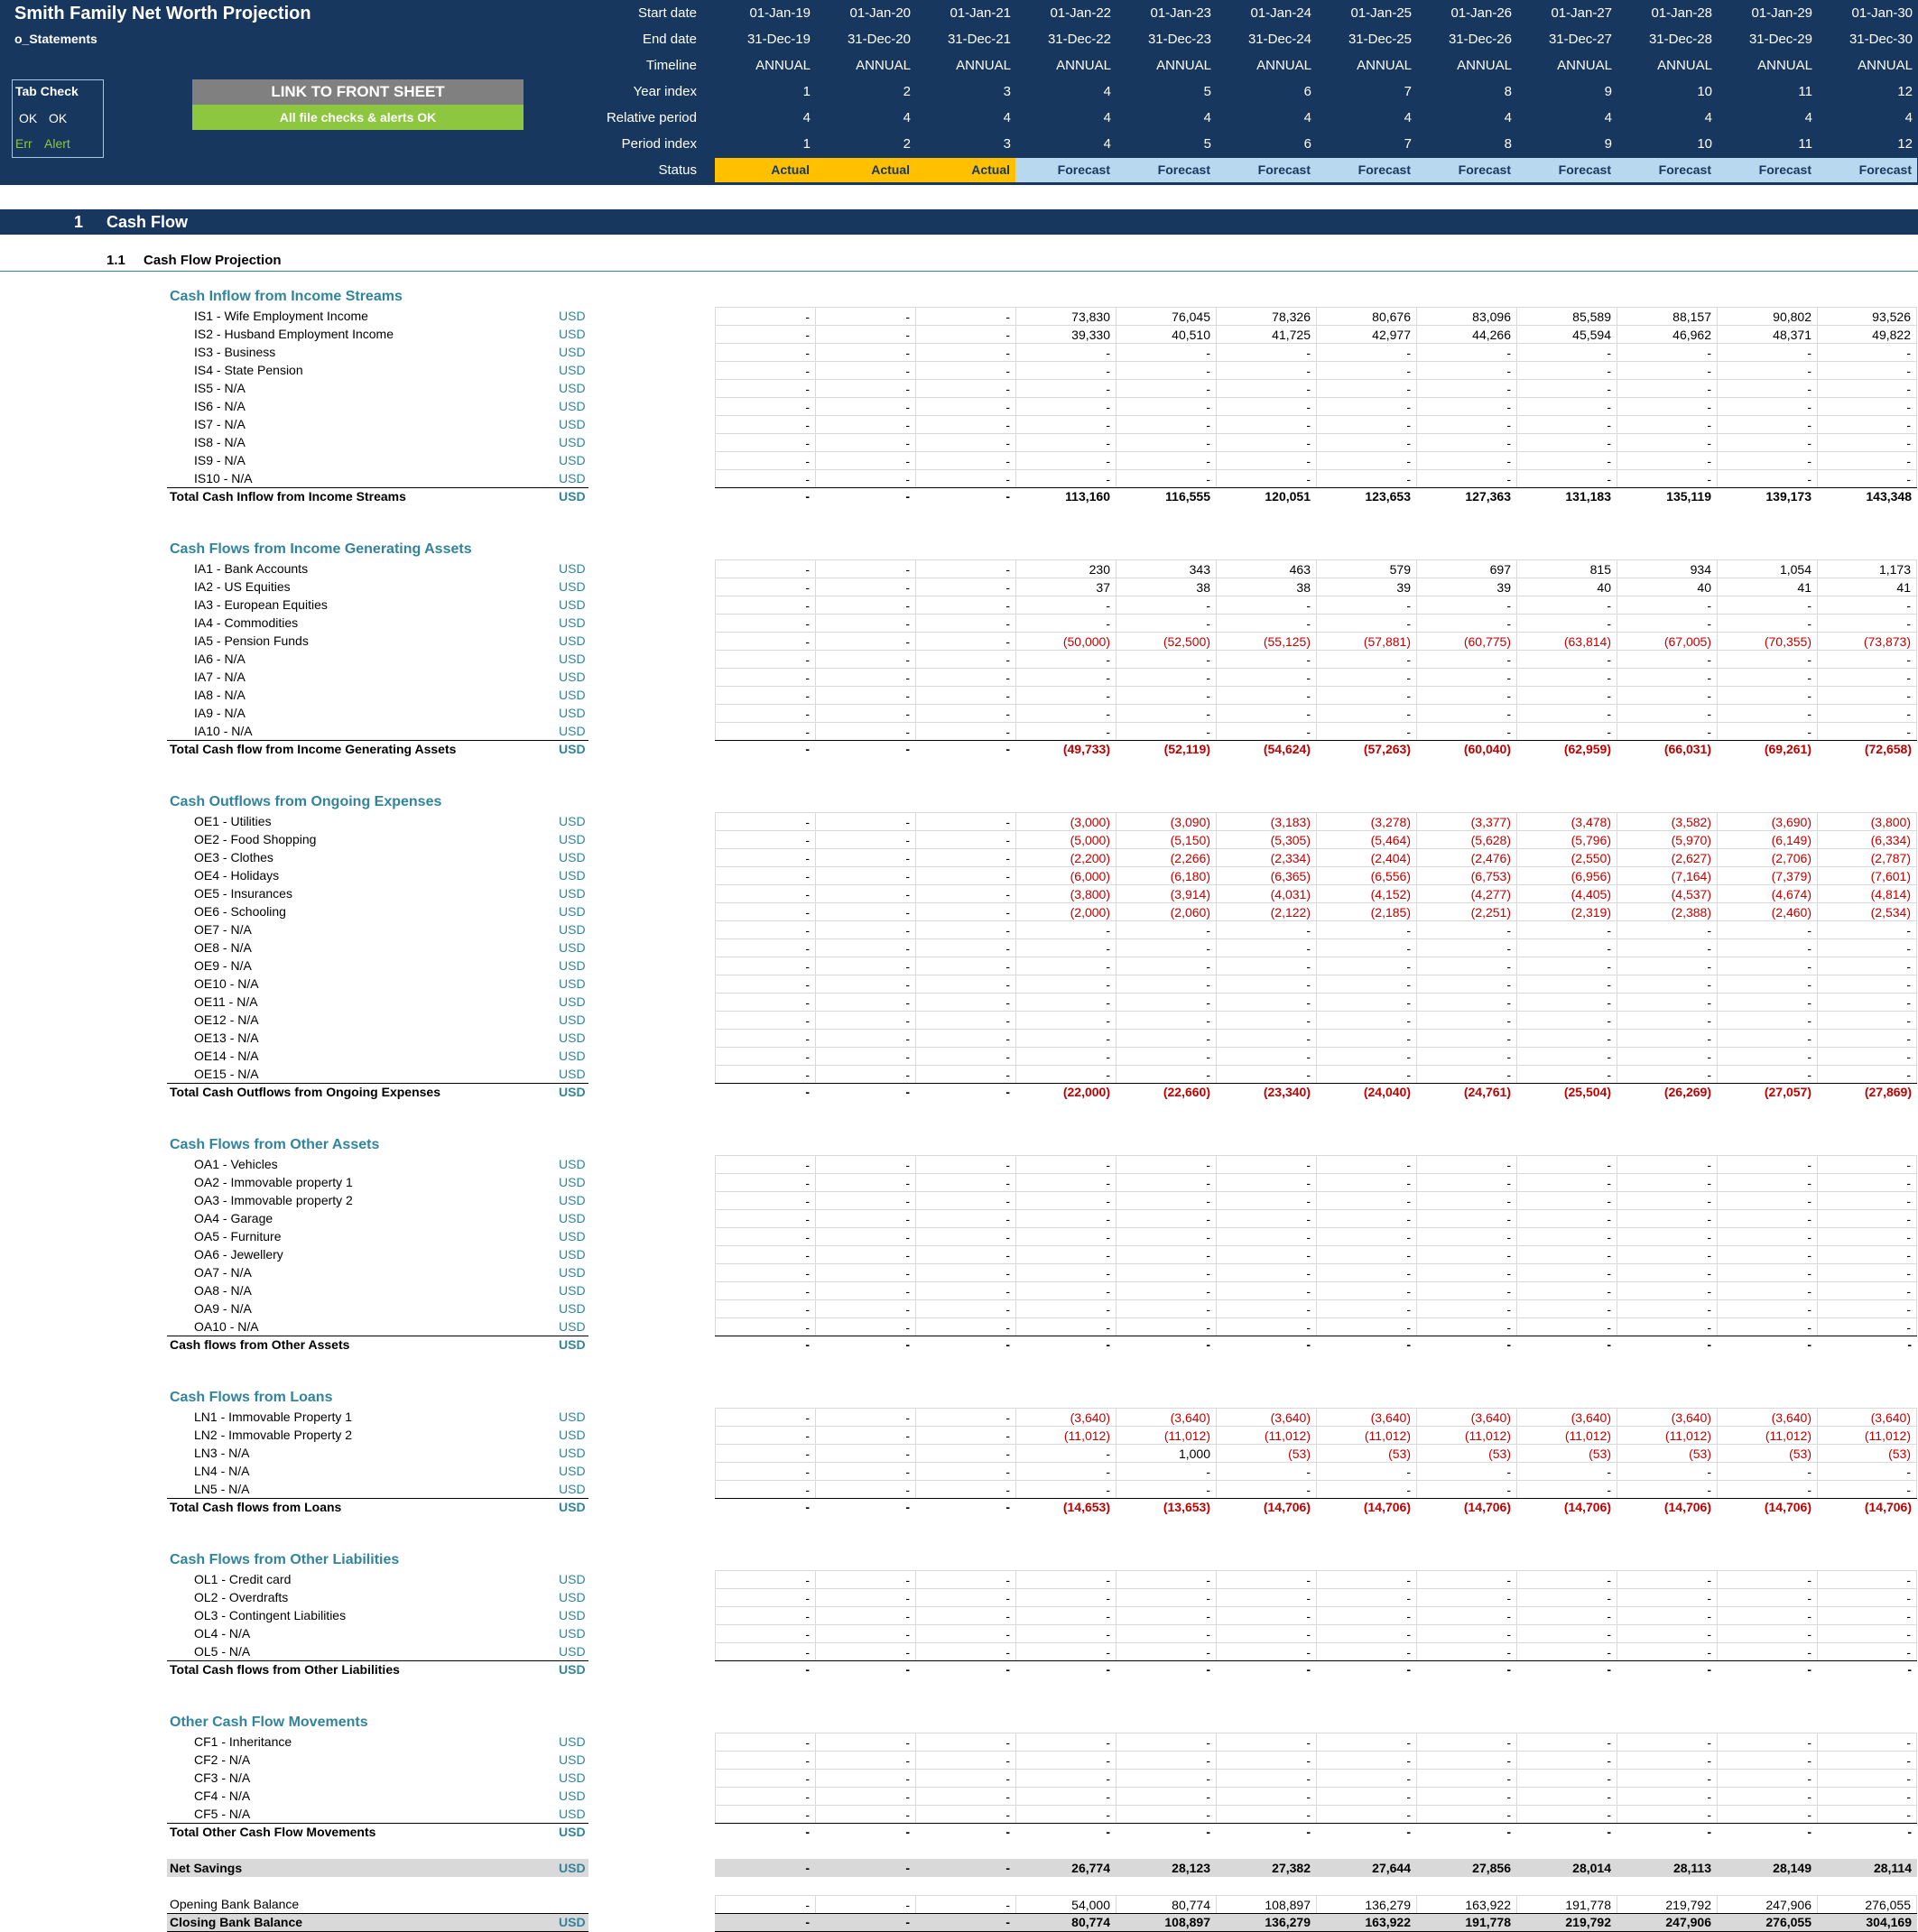 This screenshot has height=1932, width=1918. I want to click on net-savings-label: Net Savings, so click(207, 1868).